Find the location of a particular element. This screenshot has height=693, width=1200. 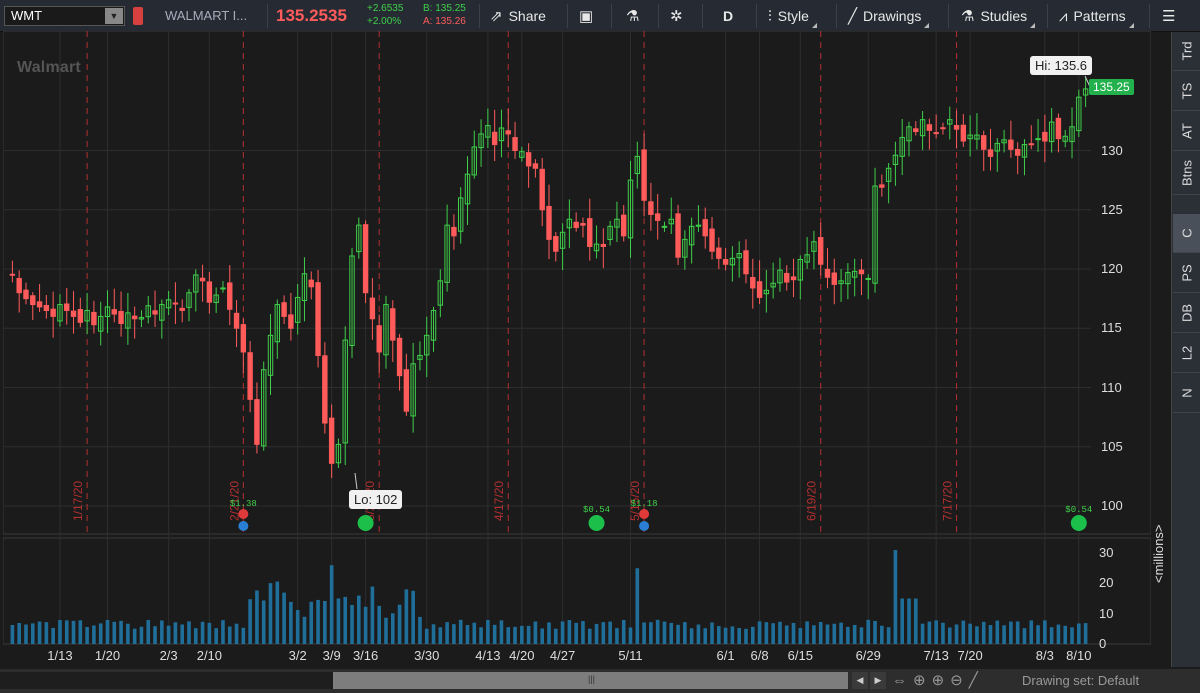

corner-triangle-icon is located at coordinates (814, 25).